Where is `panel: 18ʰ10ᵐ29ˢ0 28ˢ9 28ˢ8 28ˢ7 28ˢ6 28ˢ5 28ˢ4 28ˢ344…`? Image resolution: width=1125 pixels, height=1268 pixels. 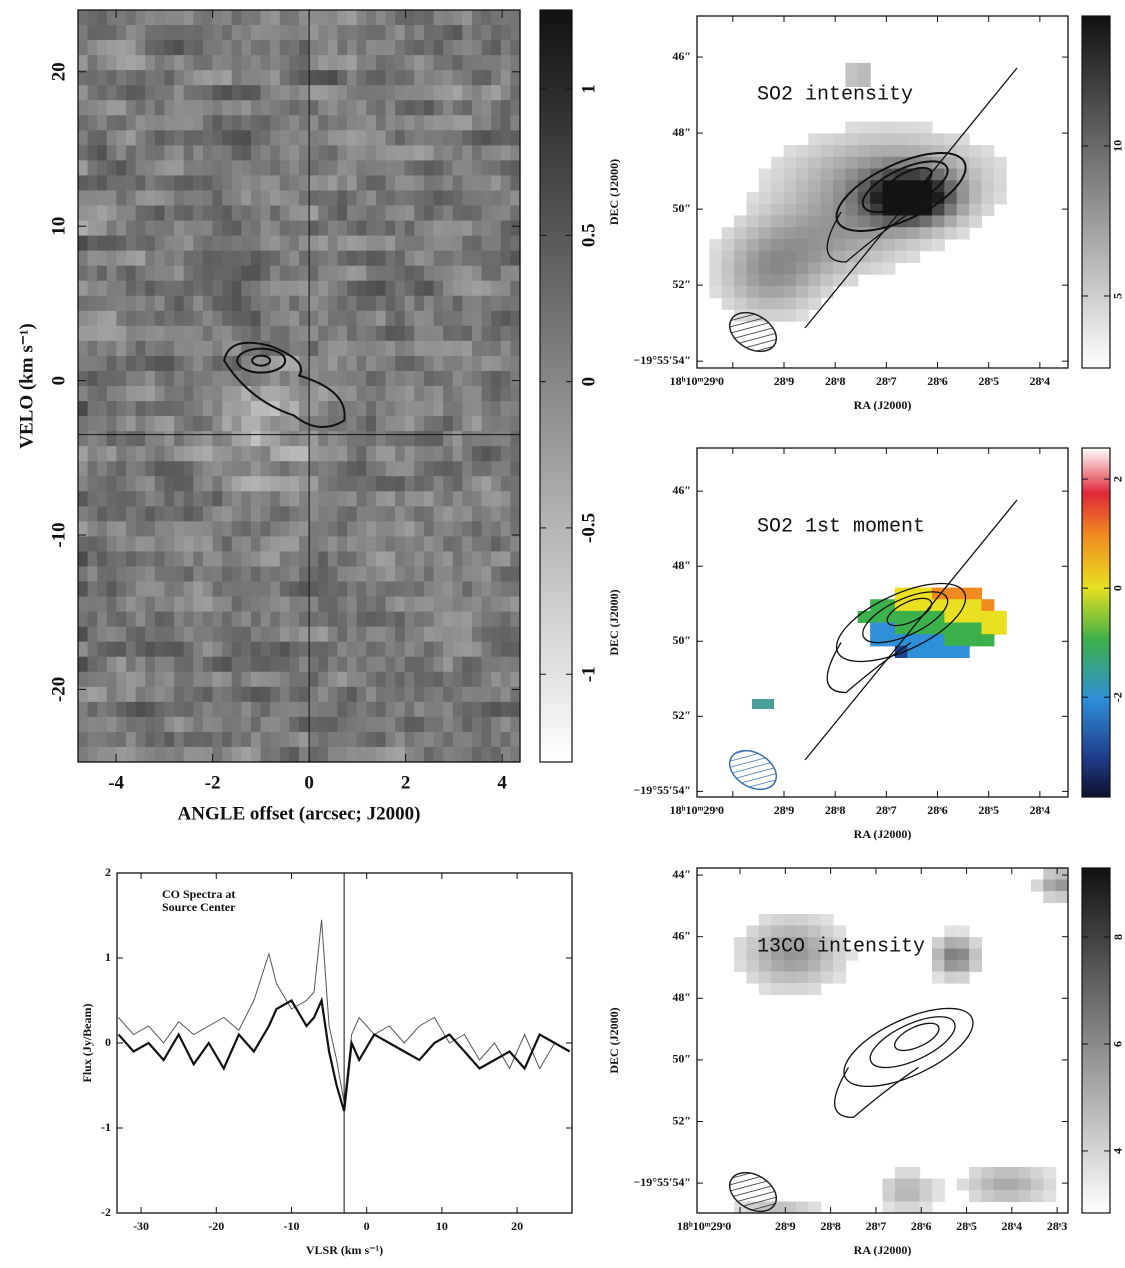
panel: 18ʰ10ᵐ29ˢ0 28ˢ9 28ˢ8 28ˢ7 28ˢ6 28ˢ5 28ˢ4 28ˢ344… is located at coordinates (866, 1062).